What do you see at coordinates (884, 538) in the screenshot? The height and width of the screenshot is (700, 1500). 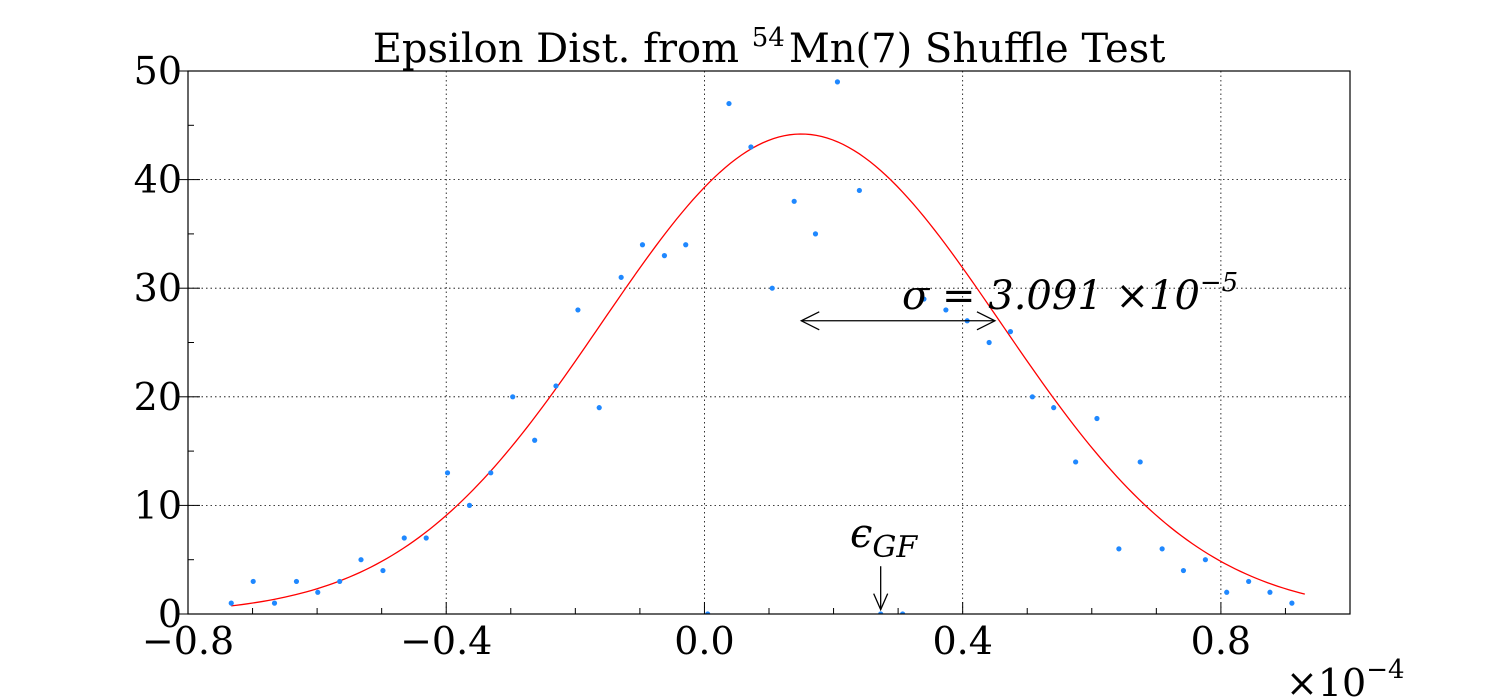 I see `epsilon-gf-label: ϵGF` at bounding box center [884, 538].